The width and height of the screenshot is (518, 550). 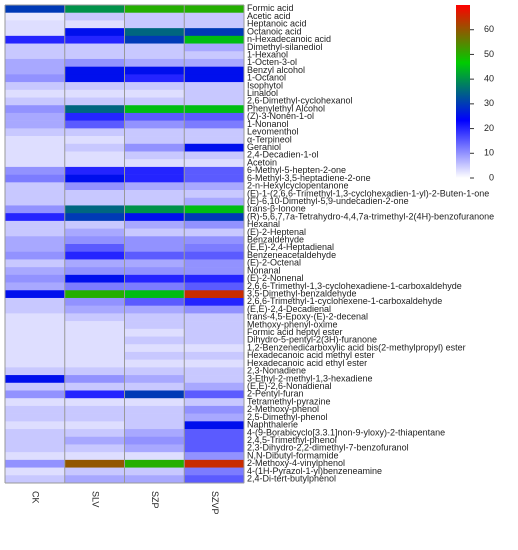 I want to click on color-tick-label: 0, so click(x=491, y=177).